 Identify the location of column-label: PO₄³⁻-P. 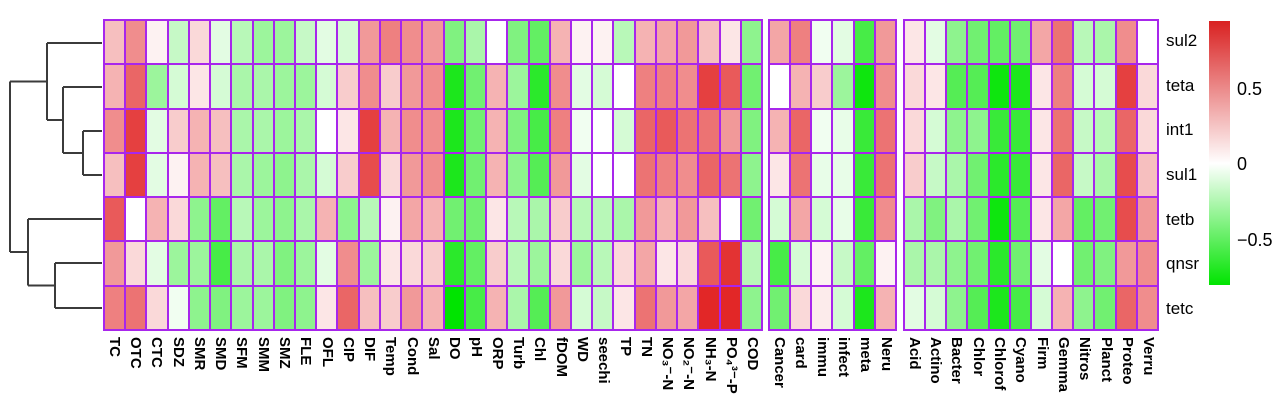
(732, 365).